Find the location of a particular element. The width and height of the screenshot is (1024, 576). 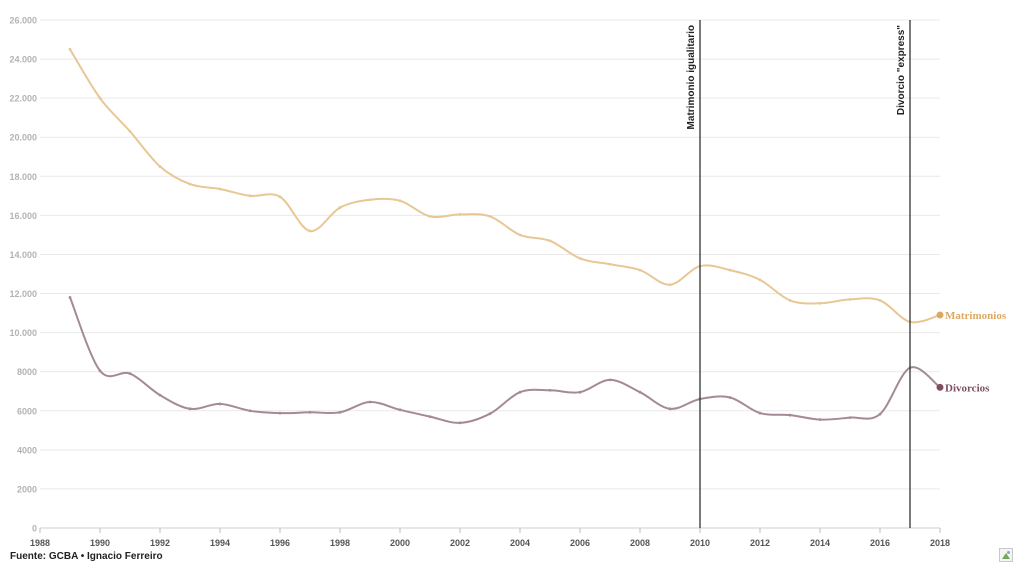

y-tick-label: 2000 is located at coordinates (27, 489).